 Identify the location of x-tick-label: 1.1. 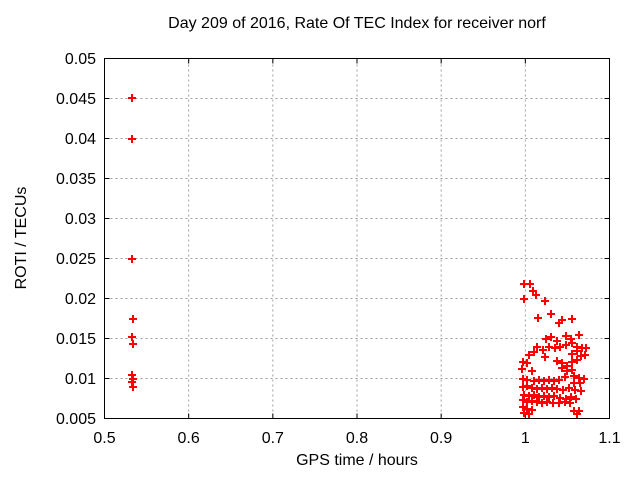
(609, 438).